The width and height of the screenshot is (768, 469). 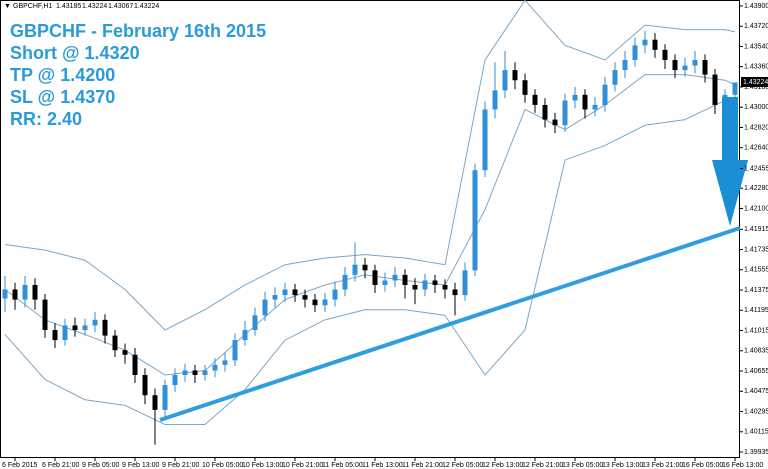 What do you see at coordinates (756, 371) in the screenshot?
I see `y-tick-label: 1.40655` at bounding box center [756, 371].